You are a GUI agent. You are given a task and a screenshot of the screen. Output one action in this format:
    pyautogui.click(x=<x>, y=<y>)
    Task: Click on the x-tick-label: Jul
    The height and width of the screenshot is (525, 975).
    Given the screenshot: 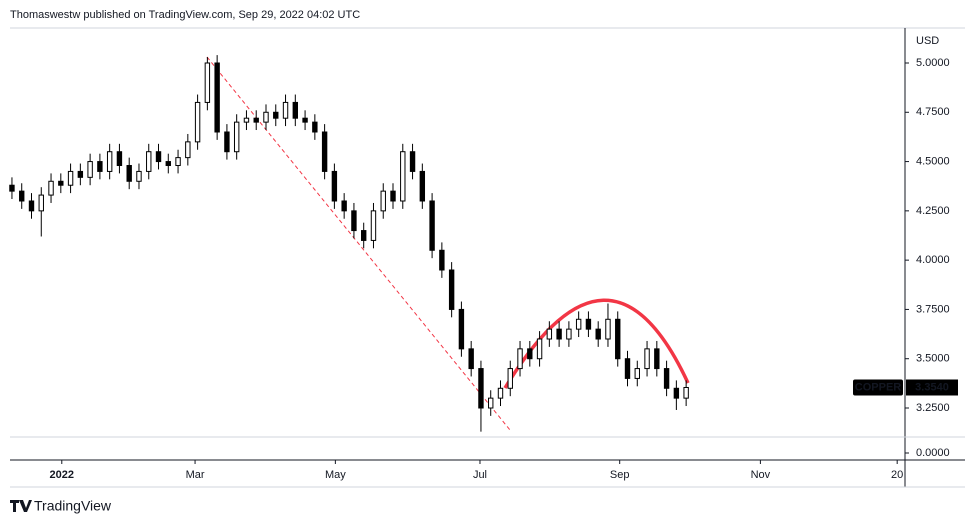 What is the action you would take?
    pyautogui.click(x=480, y=475)
    